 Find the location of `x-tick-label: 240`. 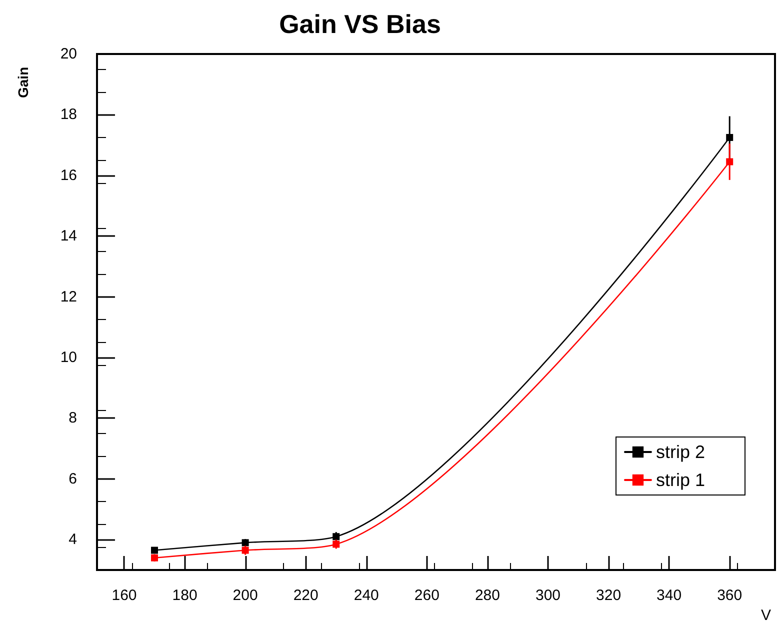

x-tick-label: 240 is located at coordinates (366, 595).